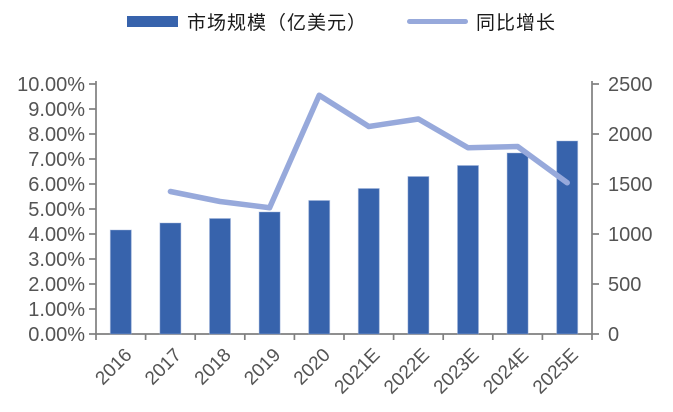 The width and height of the screenshot is (673, 412). I want to click on right-axis-tick-label: 2500, so click(630, 85).